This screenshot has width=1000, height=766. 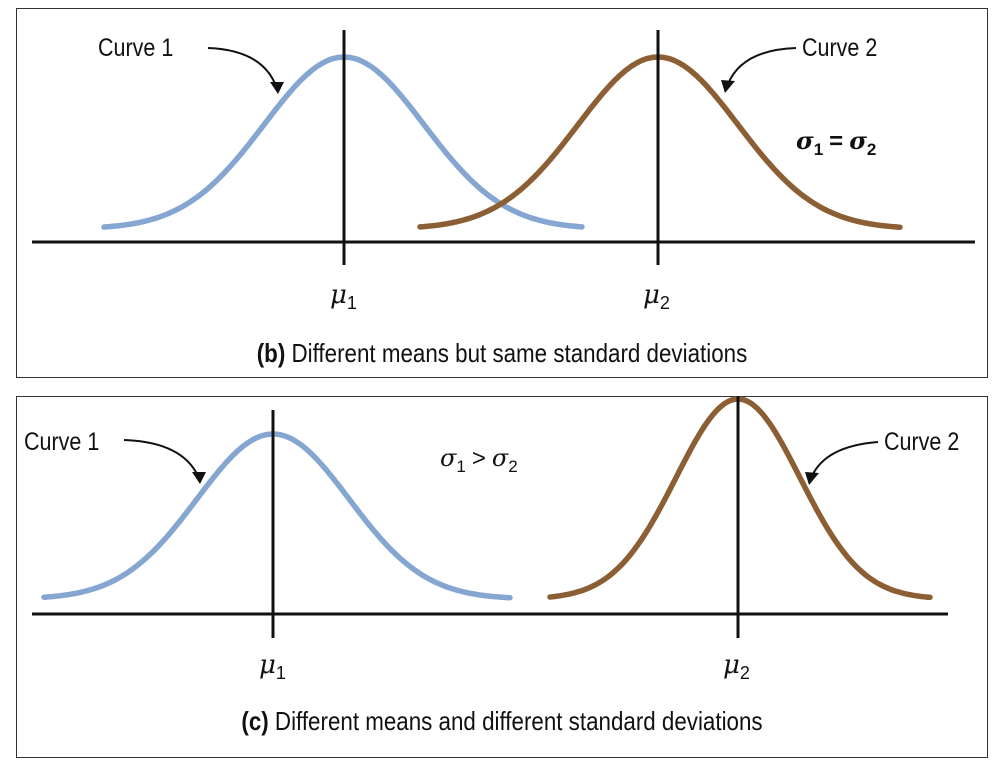 What do you see at coordinates (62, 442) in the screenshot?
I see `panel-c-curve-1-label: Curve 1` at bounding box center [62, 442].